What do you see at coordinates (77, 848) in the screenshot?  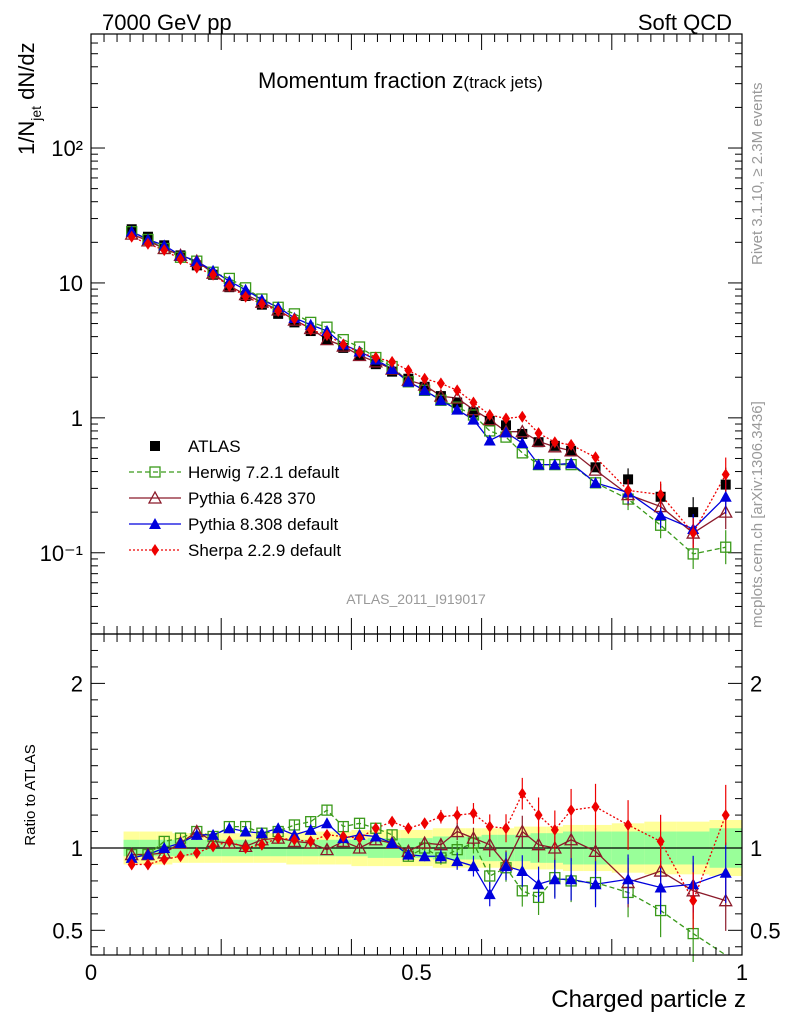 I see `ratio-y-tick-label: 1` at bounding box center [77, 848].